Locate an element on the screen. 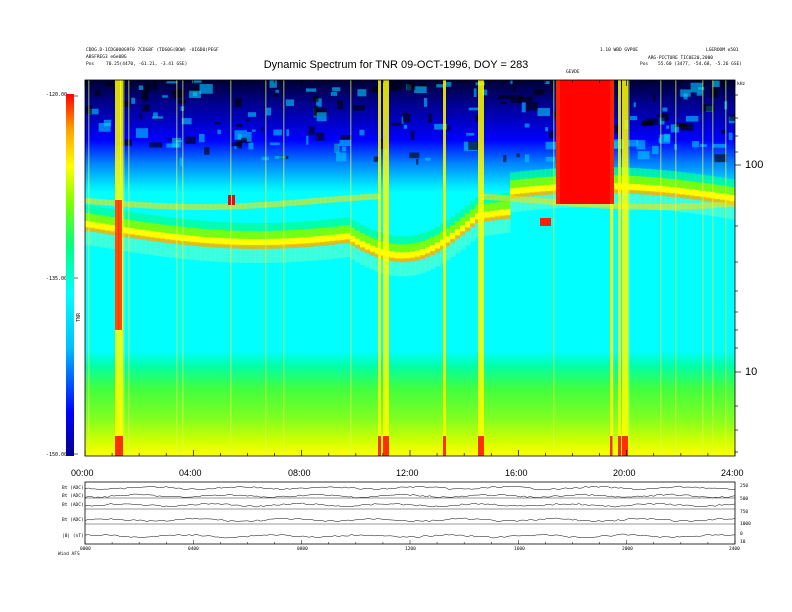  y-axis-unit: kHz is located at coordinates (741, 84).